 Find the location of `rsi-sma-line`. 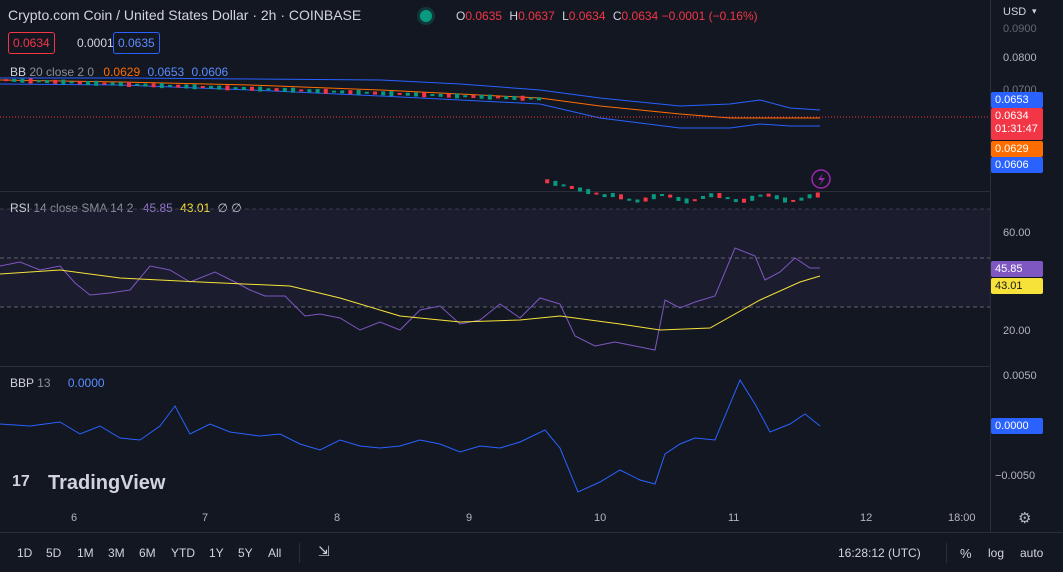

rsi-sma-line is located at coordinates (410, 300).